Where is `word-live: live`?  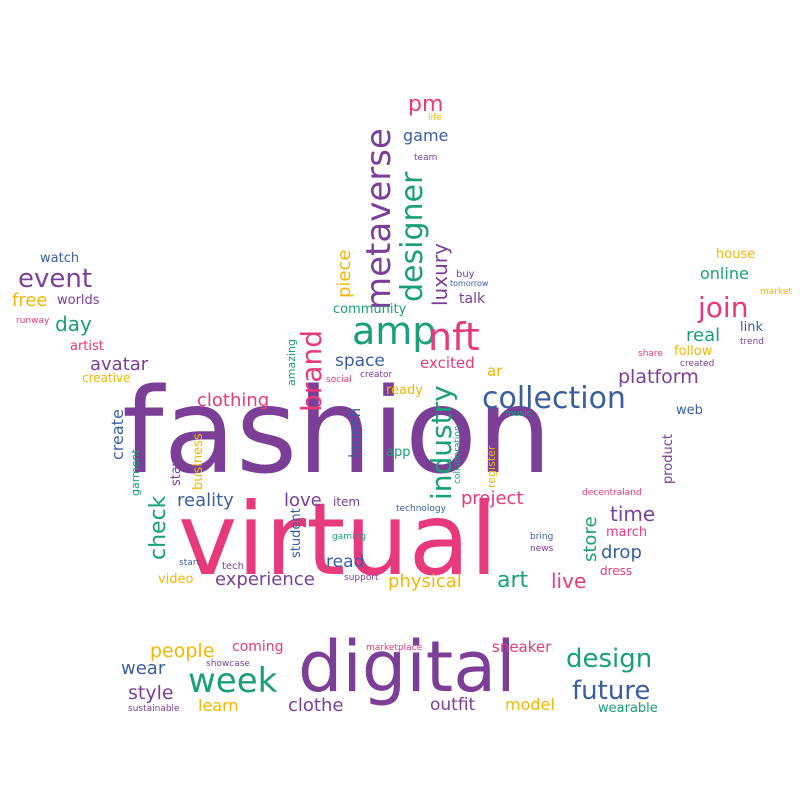 word-live: live is located at coordinates (569, 581).